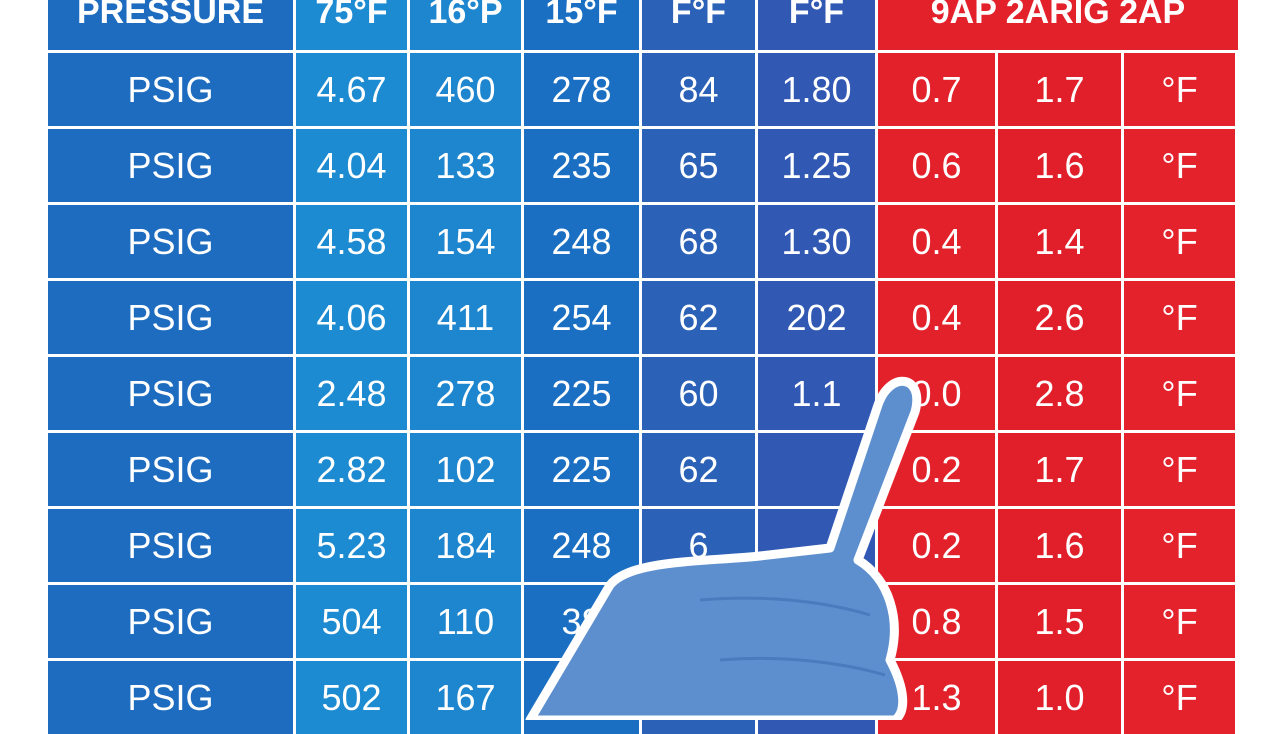  I want to click on header-cell: 15°F, so click(581, 25).